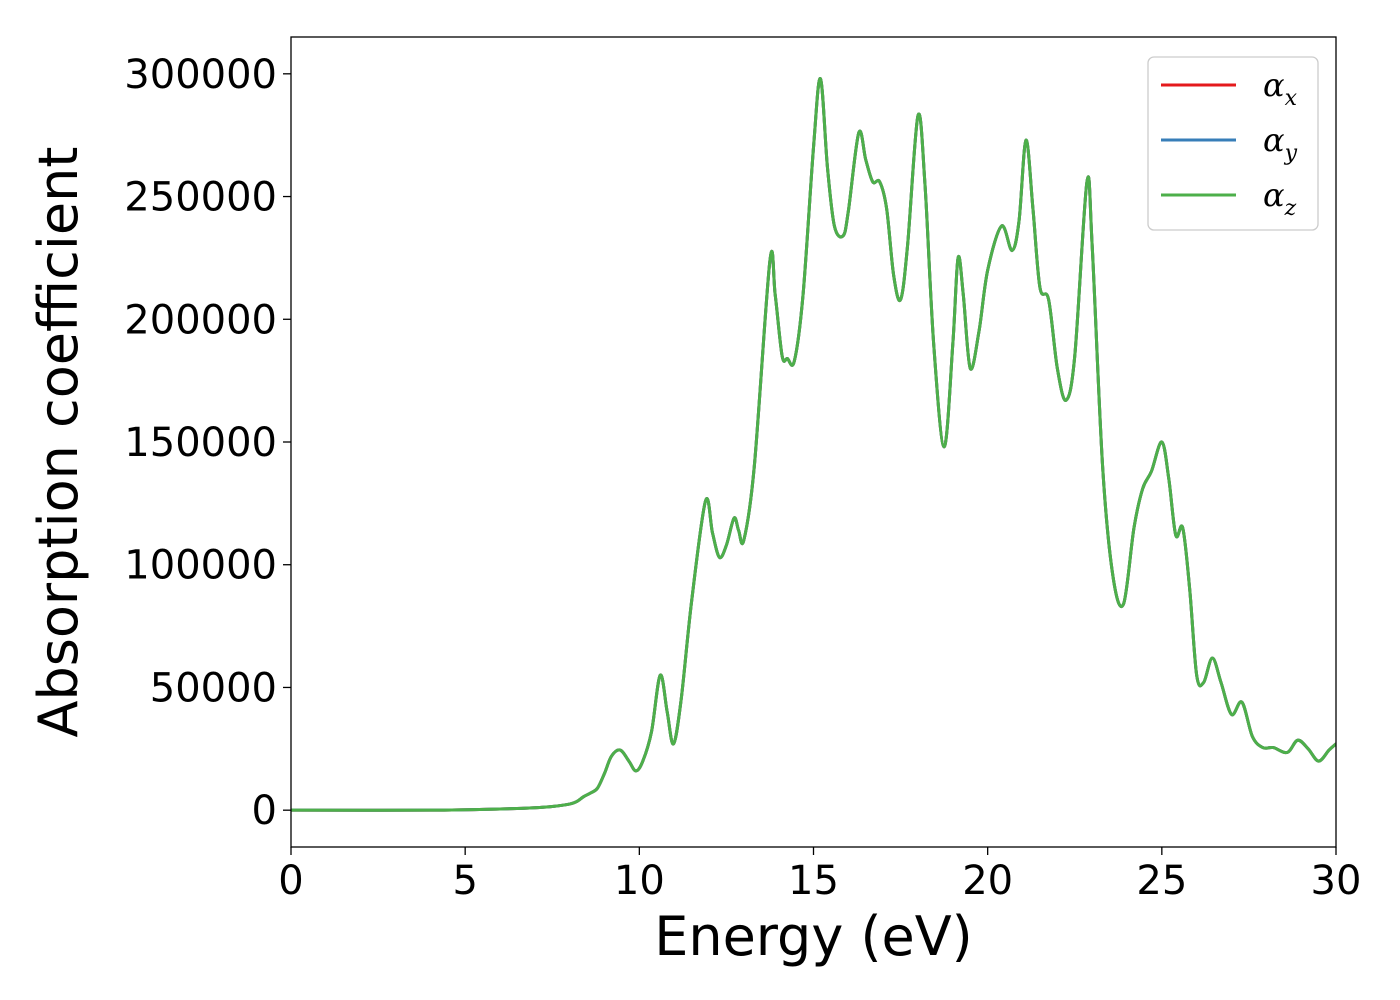 The width and height of the screenshot is (1400, 1000). I want to click on legend-label-z: αz, so click(1280, 198).